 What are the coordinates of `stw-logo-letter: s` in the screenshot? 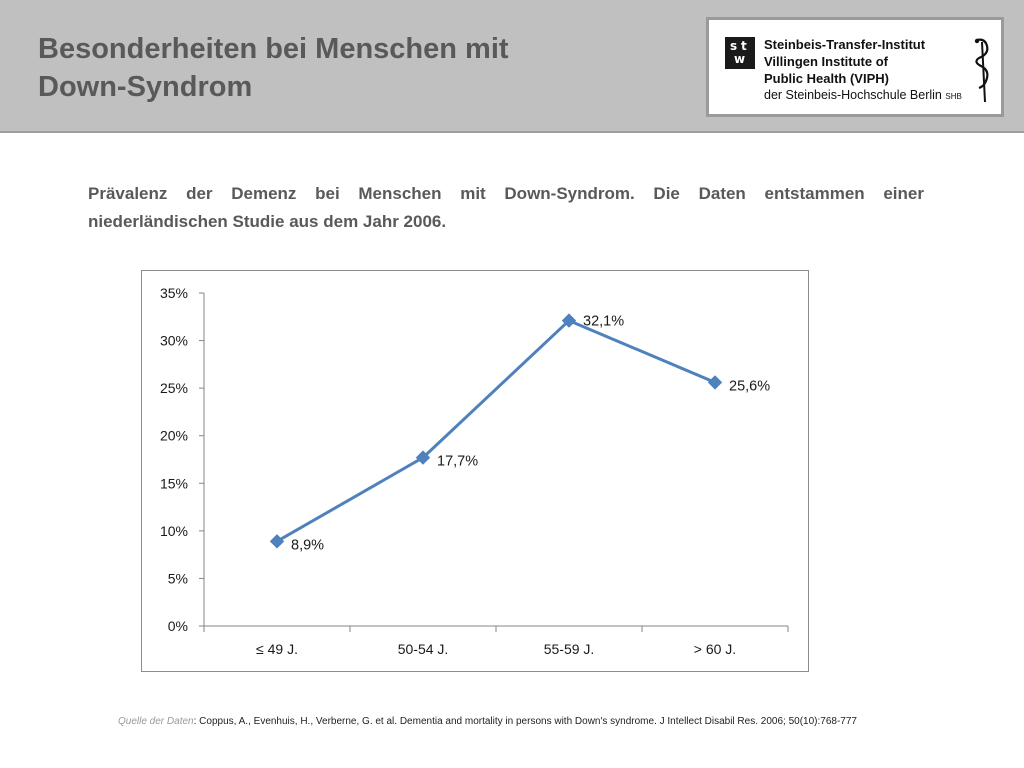 It's located at (734, 46).